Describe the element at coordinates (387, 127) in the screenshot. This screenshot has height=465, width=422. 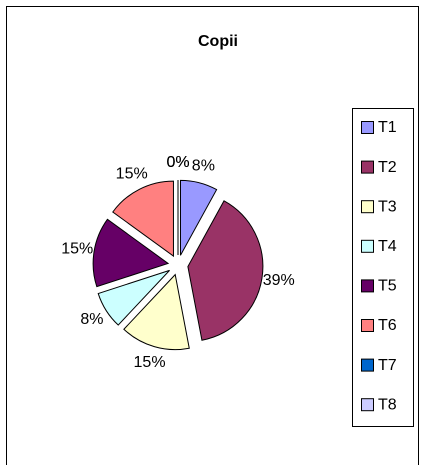
I see `legend-label: T1` at that location.